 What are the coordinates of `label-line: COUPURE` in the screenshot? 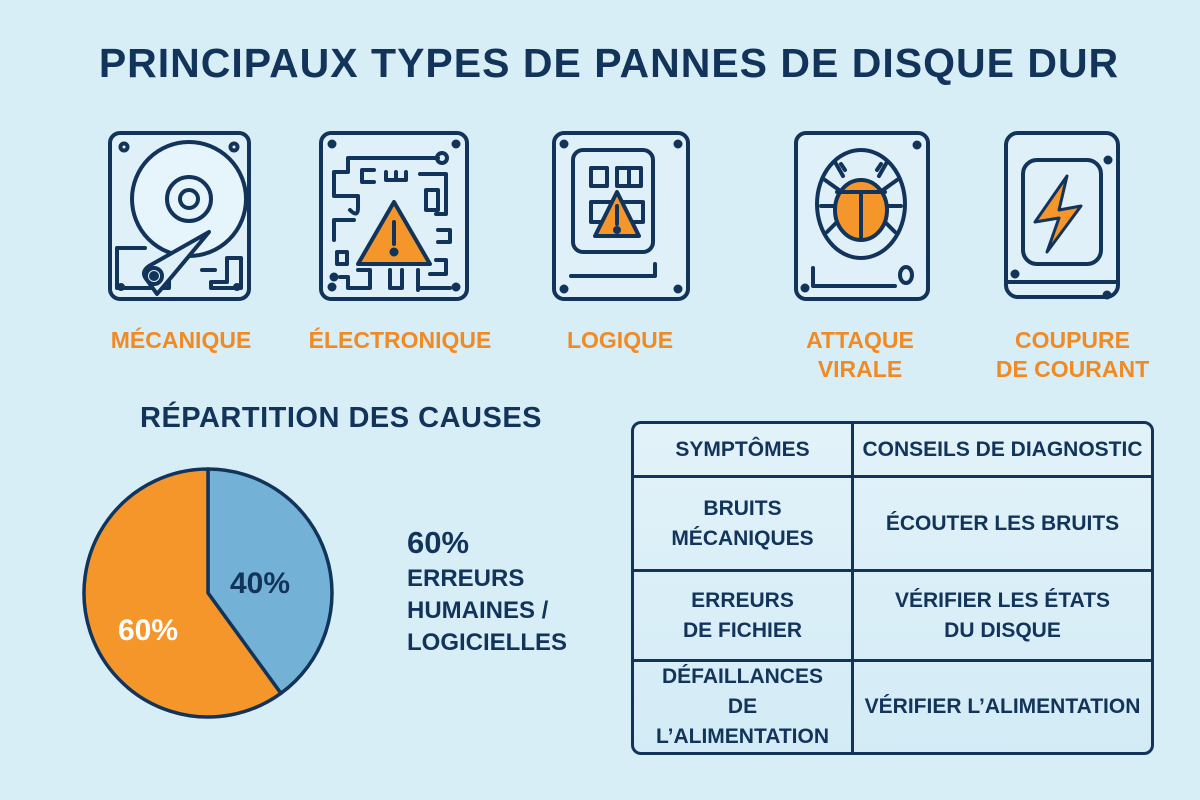 It's located at (1072, 340).